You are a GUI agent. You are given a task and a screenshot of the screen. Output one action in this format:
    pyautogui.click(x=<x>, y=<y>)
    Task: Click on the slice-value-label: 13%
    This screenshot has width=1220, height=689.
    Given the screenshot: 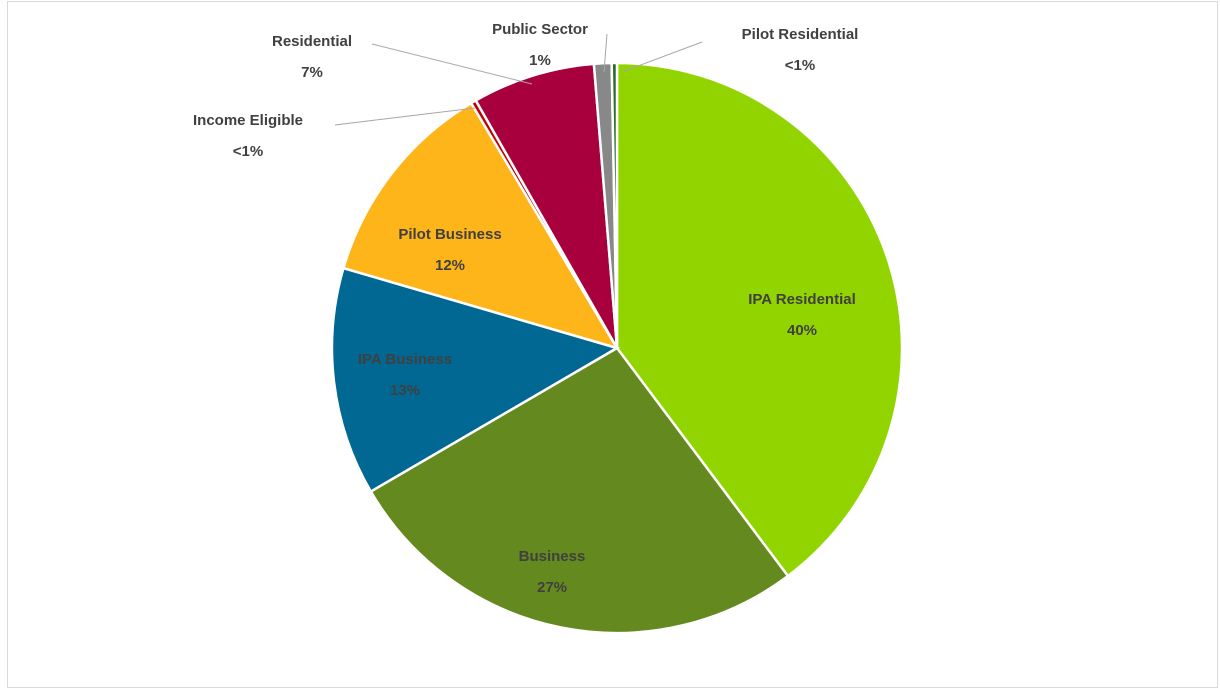 What is the action you would take?
    pyautogui.click(x=405, y=390)
    